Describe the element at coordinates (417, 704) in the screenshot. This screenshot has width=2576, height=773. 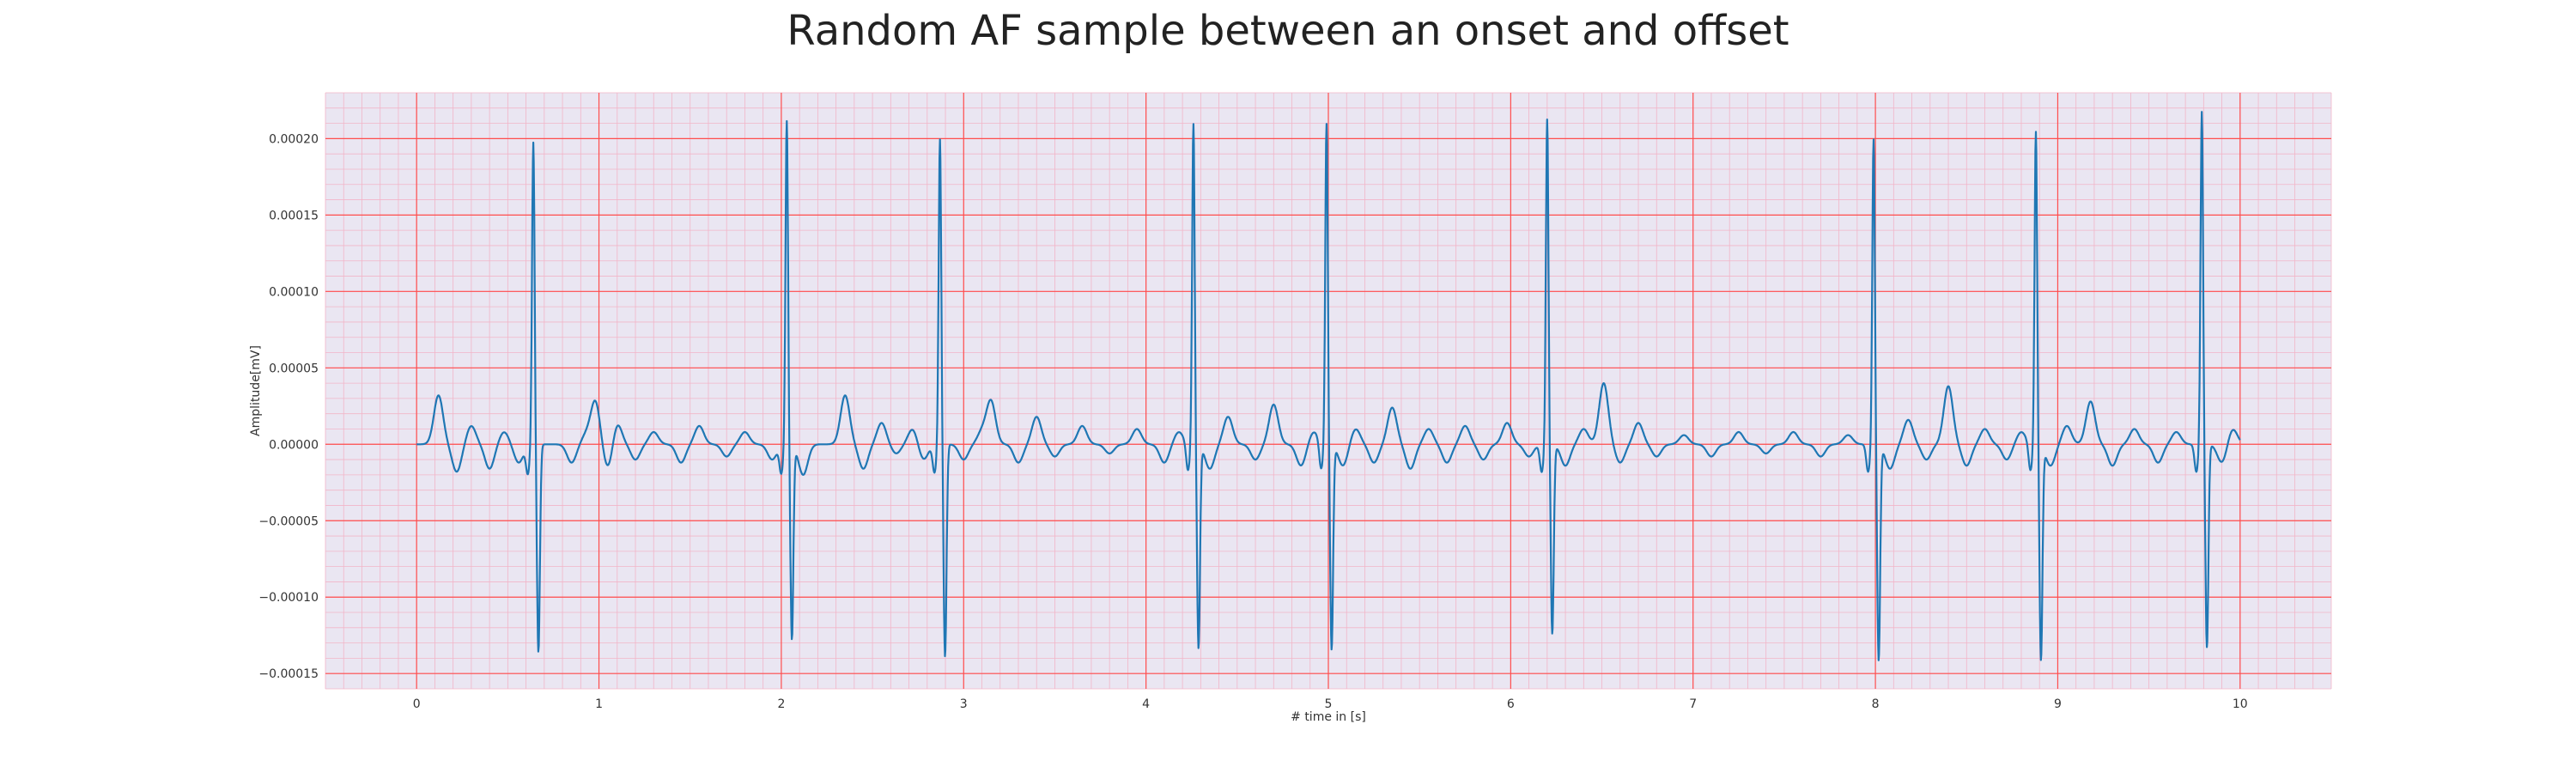
I see `x-tick-label: 0` at that location.